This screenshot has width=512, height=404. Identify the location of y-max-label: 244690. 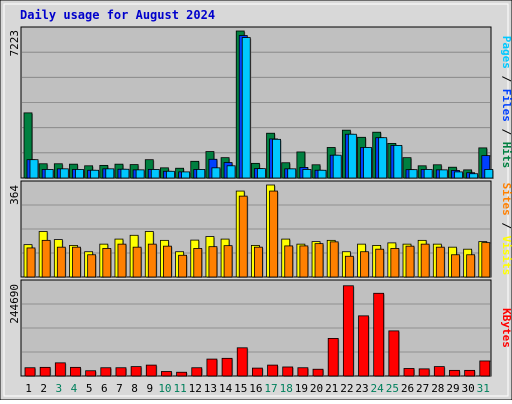
(14, 304).